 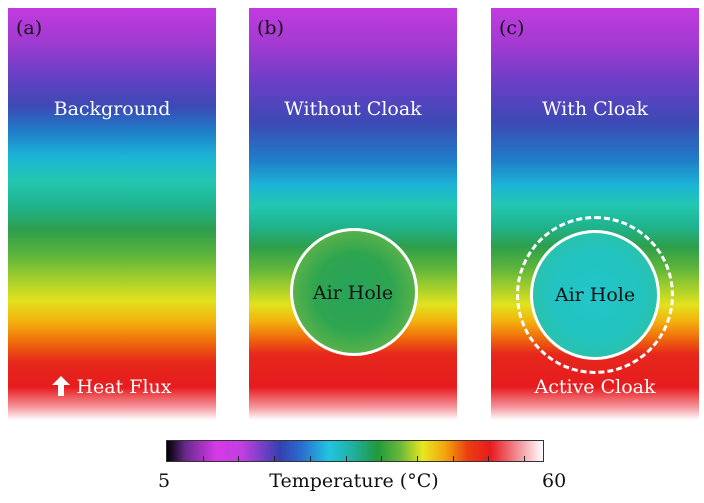 I want to click on heat-flux-label: Heat Flux, so click(x=124, y=387).